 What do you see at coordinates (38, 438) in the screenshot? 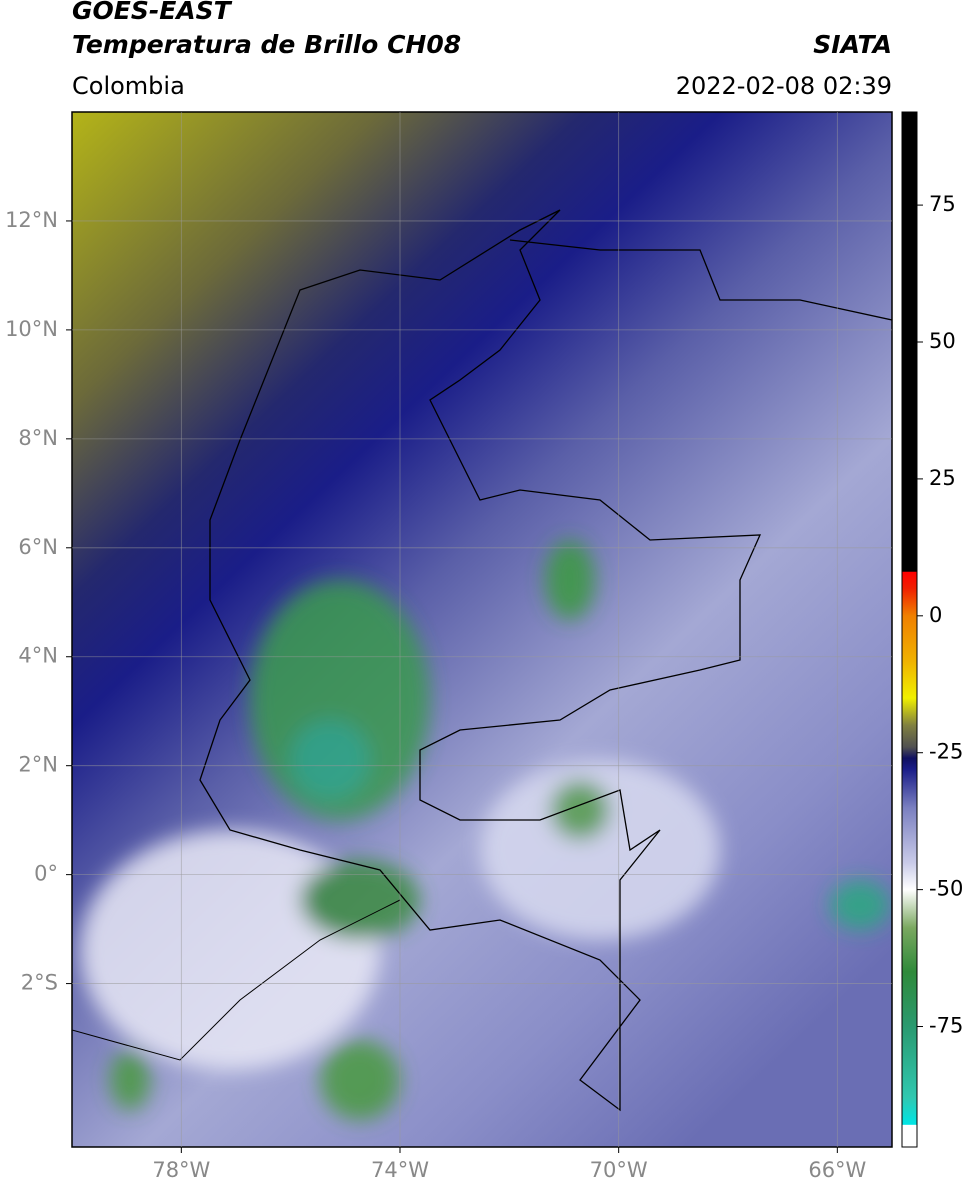
I see `y-tick-label: 8°N` at bounding box center [38, 438].